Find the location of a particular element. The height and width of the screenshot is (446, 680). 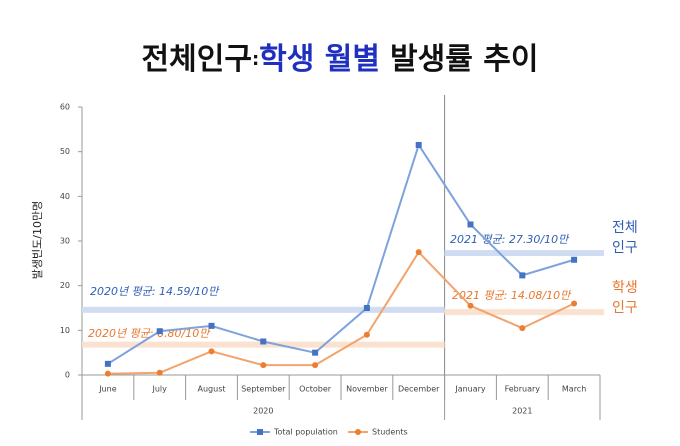

average-label: 2020년 평균: 6.80/10만 is located at coordinates (149, 333).